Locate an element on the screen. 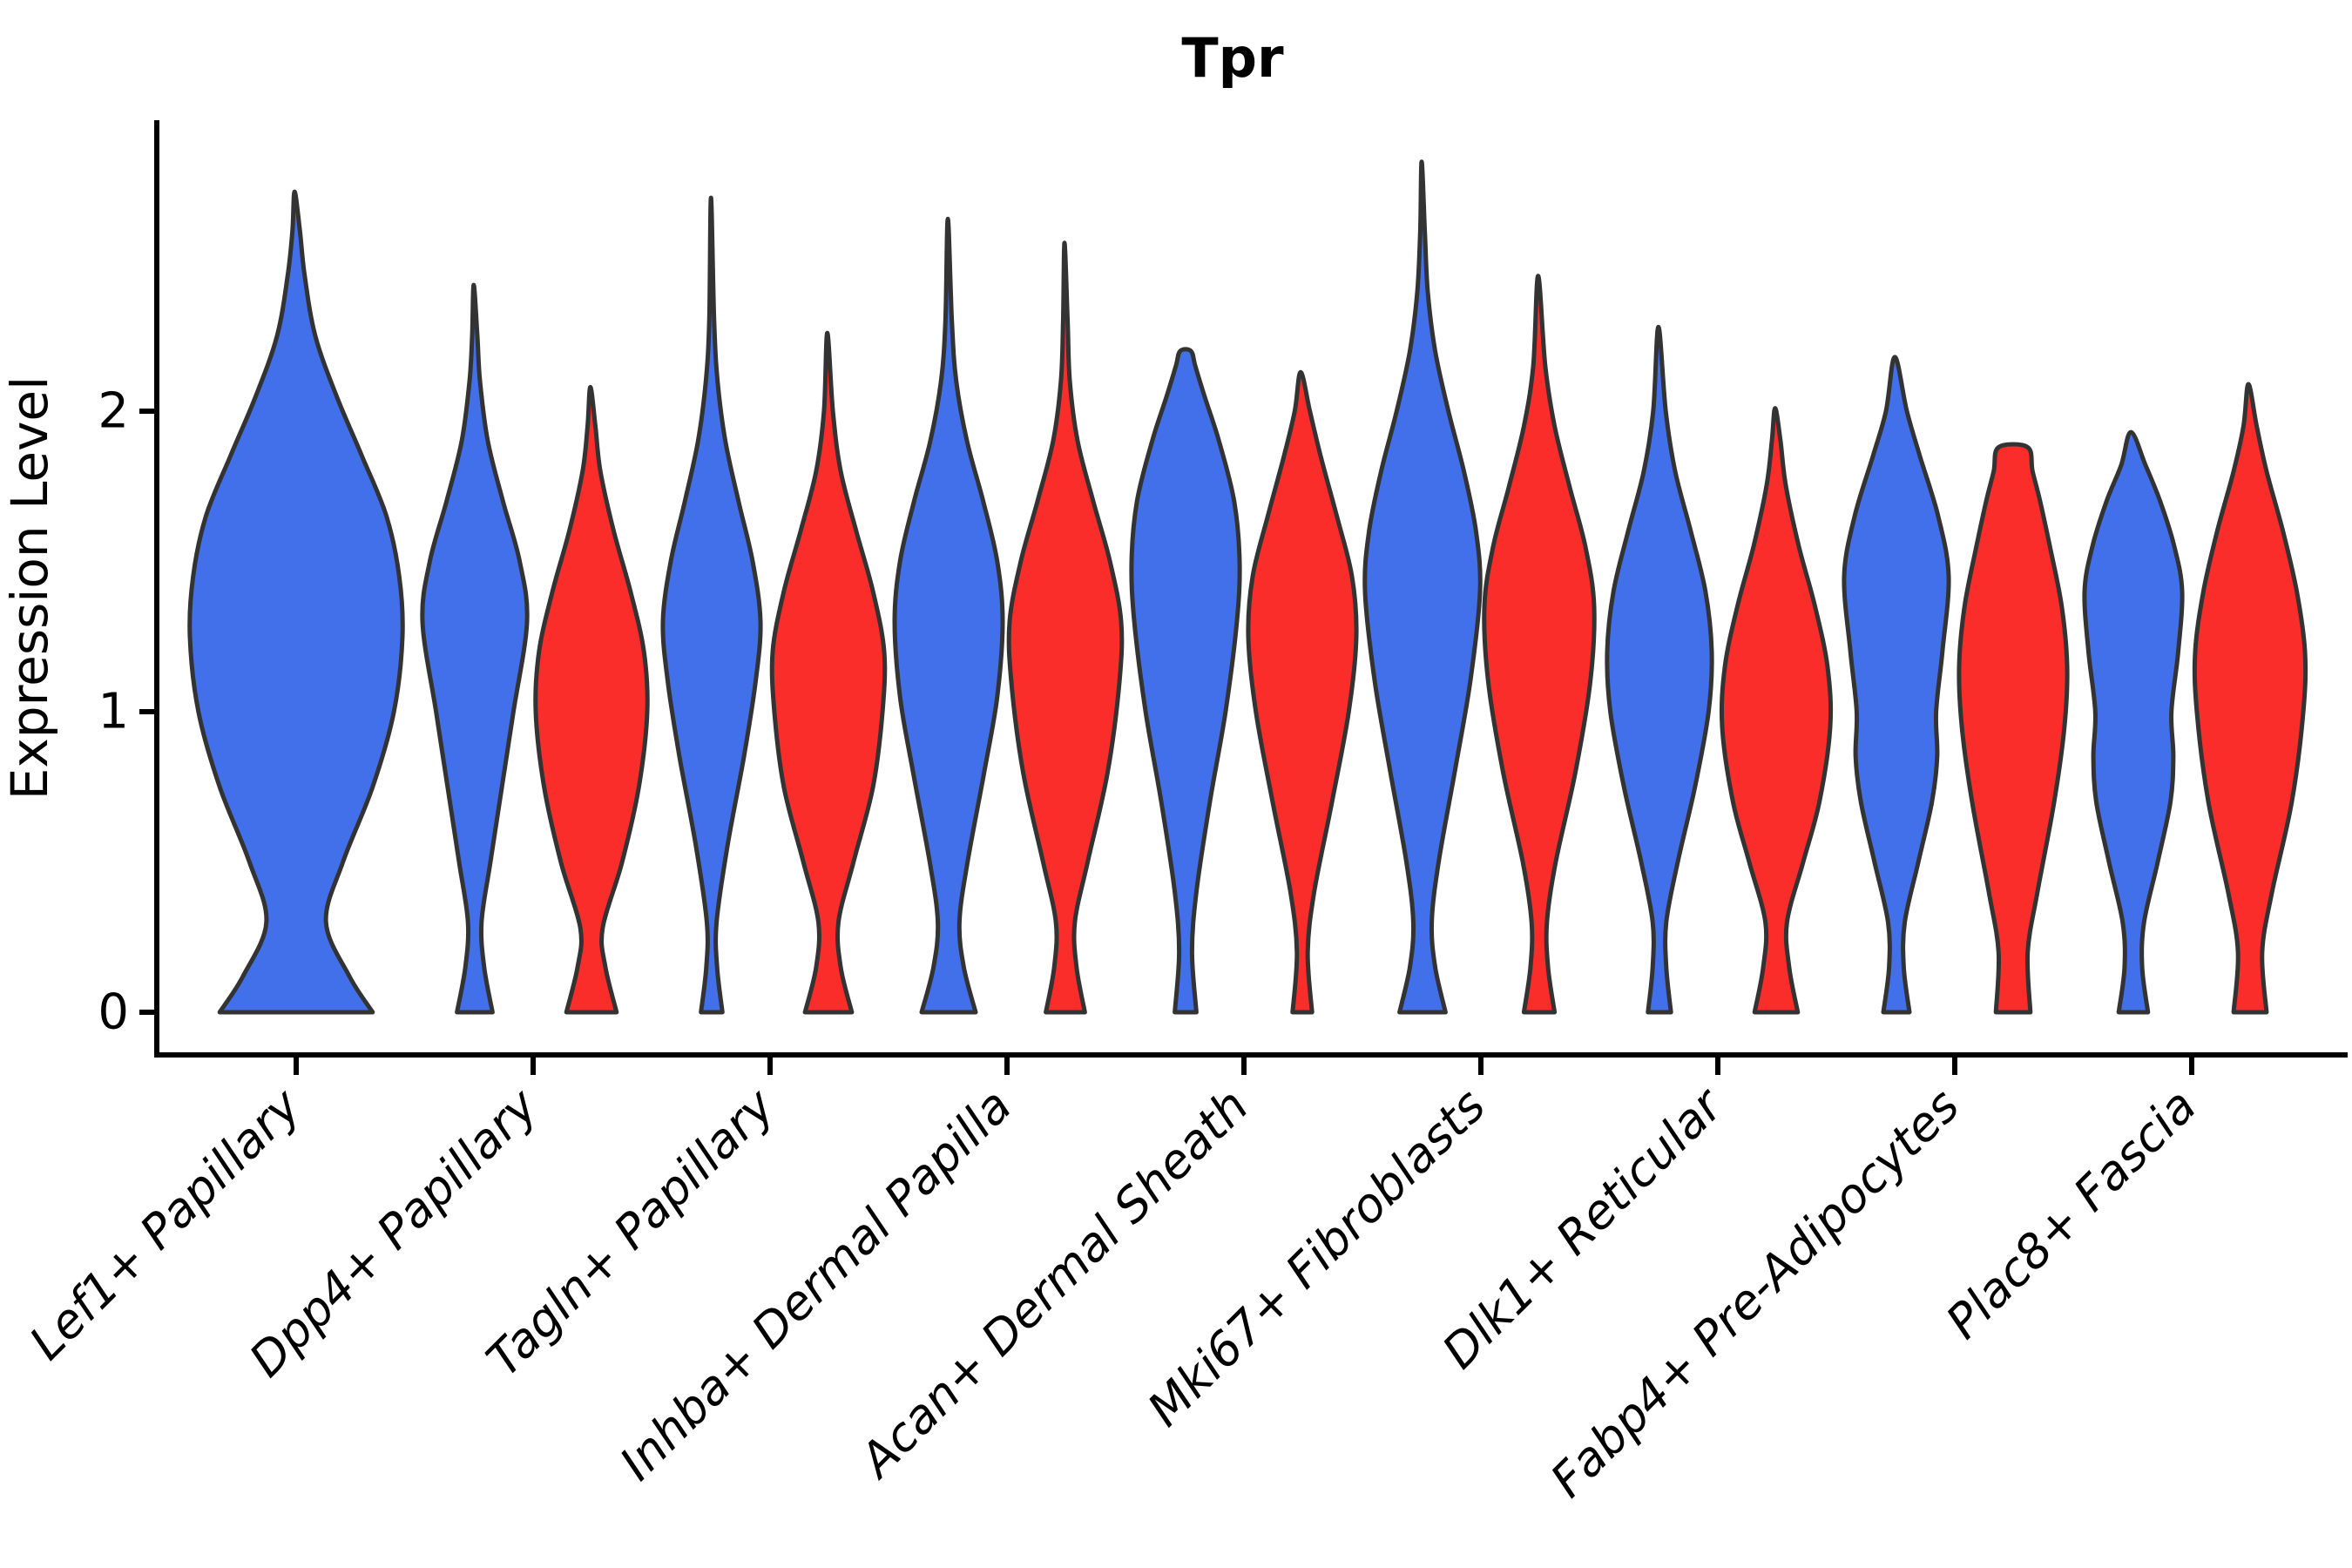  violin-g2-cat5 is located at coordinates (1539, 644).